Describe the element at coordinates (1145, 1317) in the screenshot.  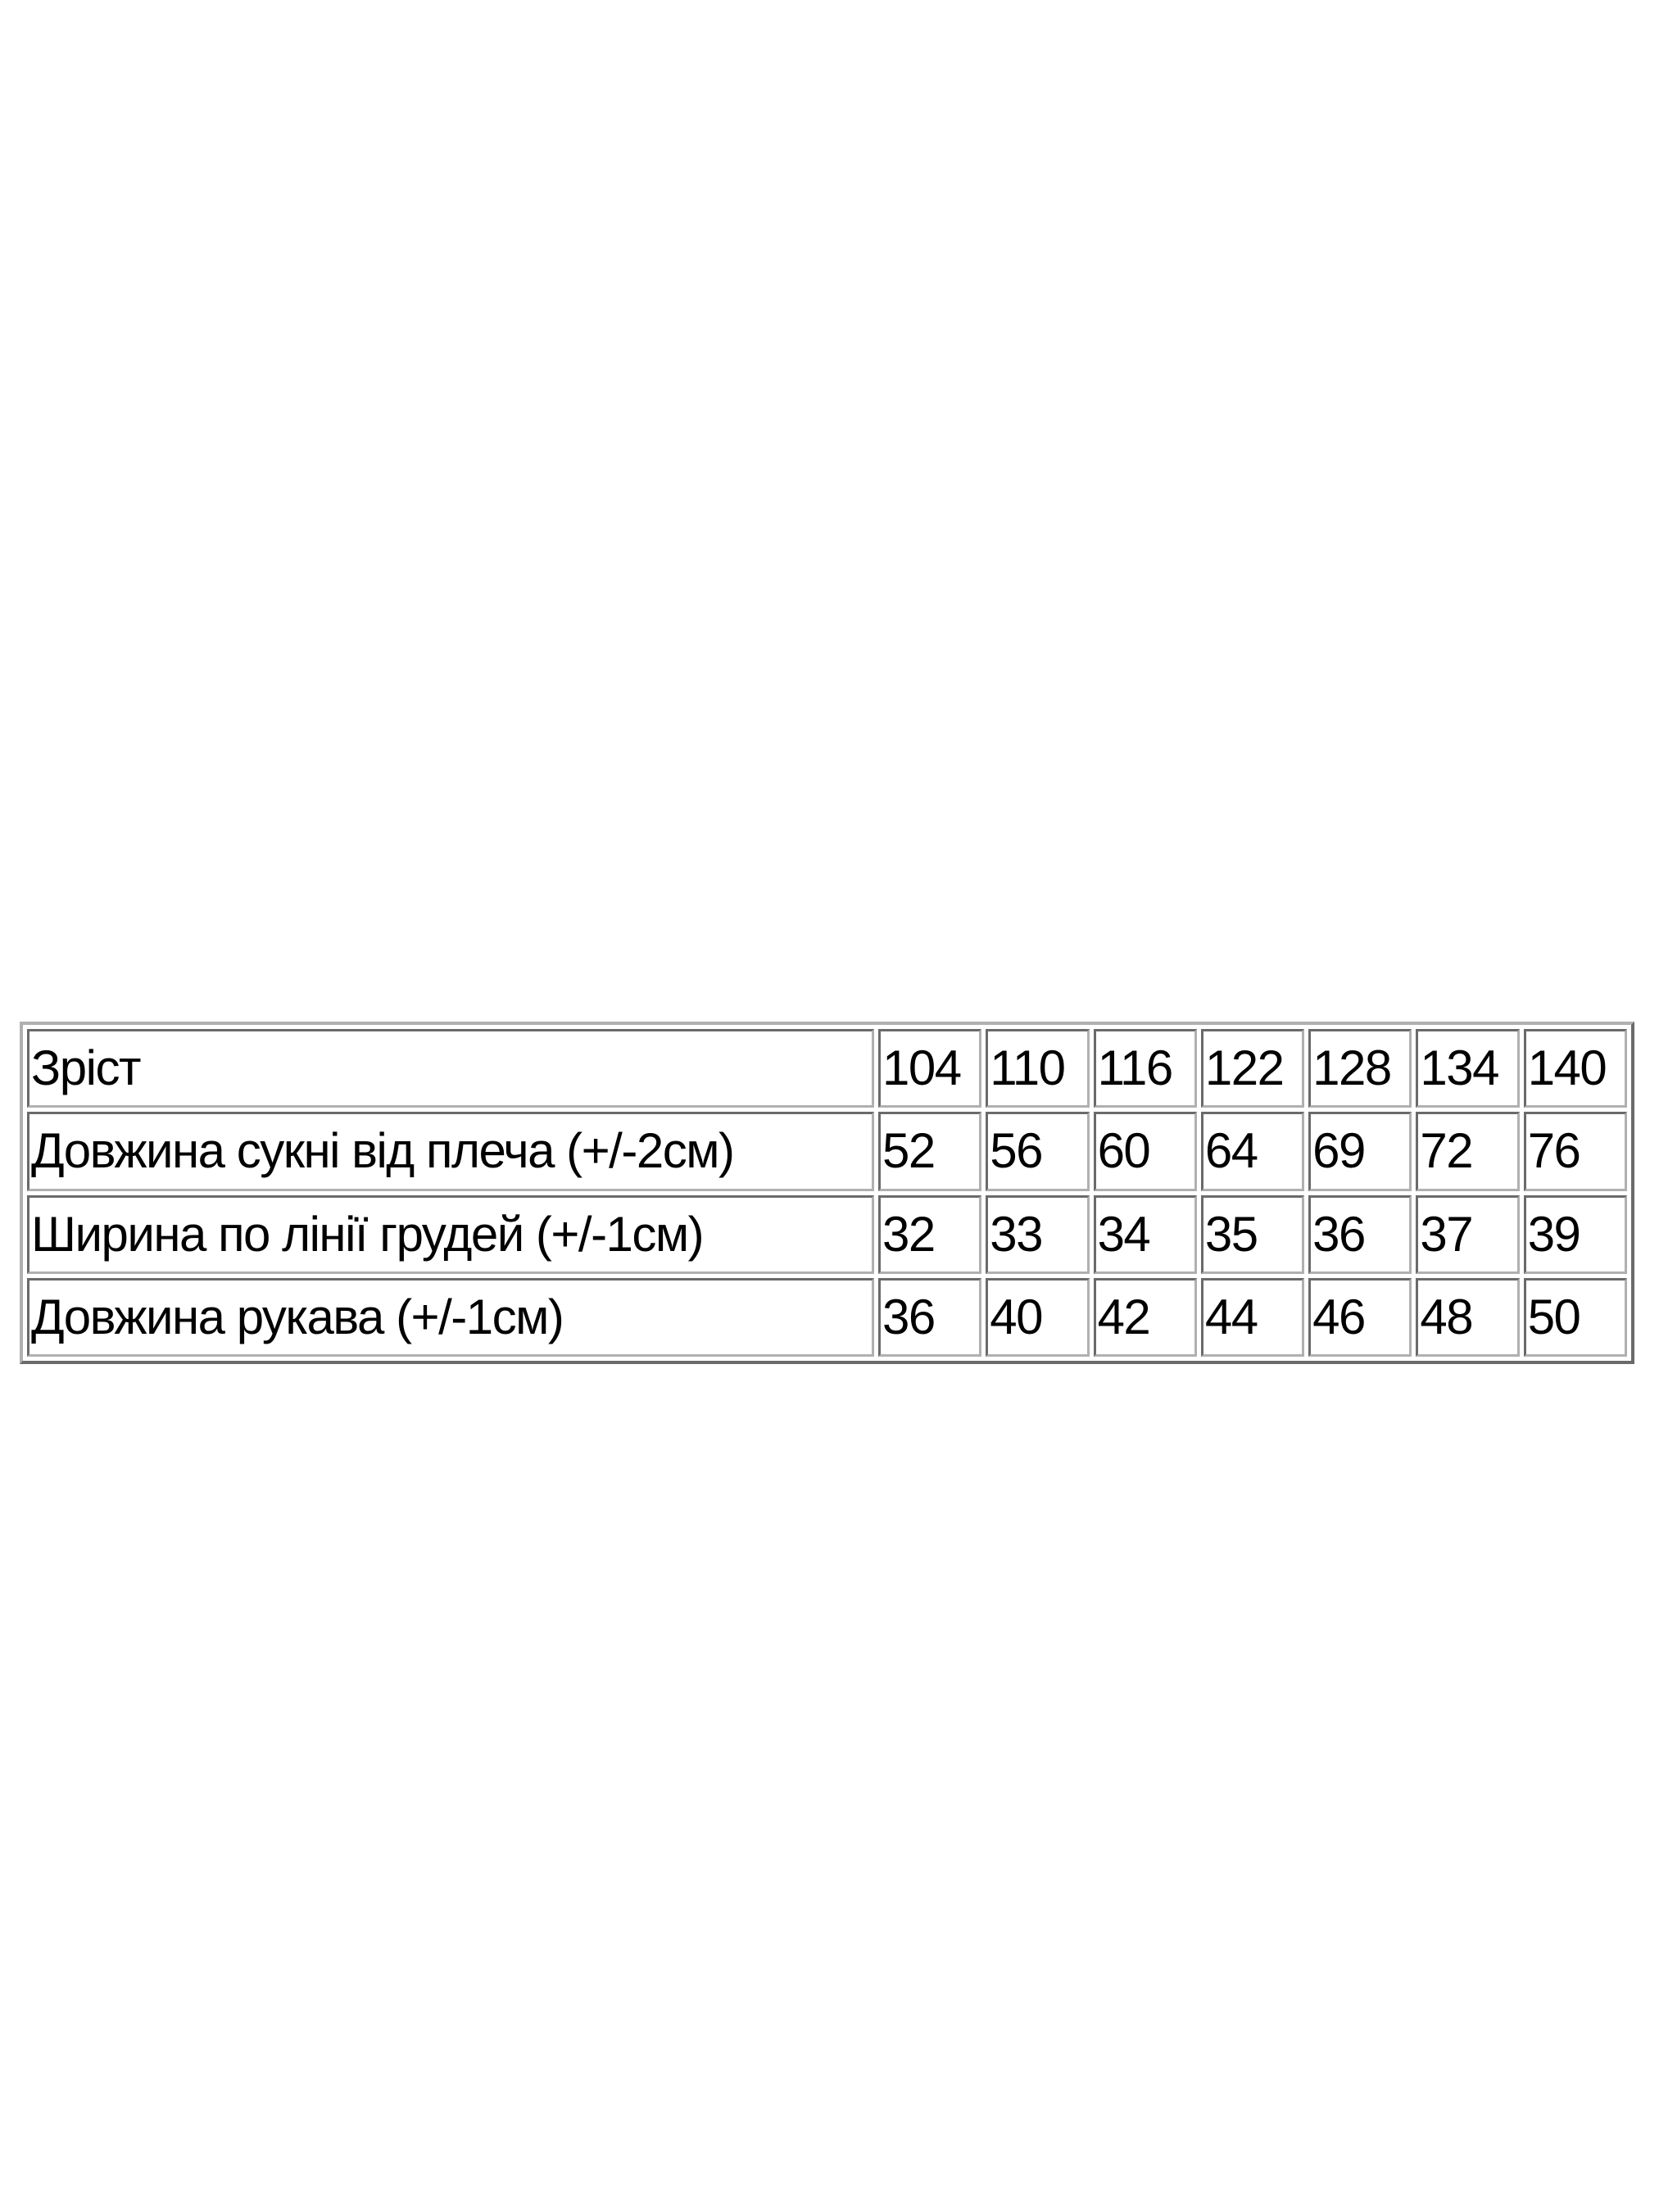
I see `value-cell: 42` at that location.